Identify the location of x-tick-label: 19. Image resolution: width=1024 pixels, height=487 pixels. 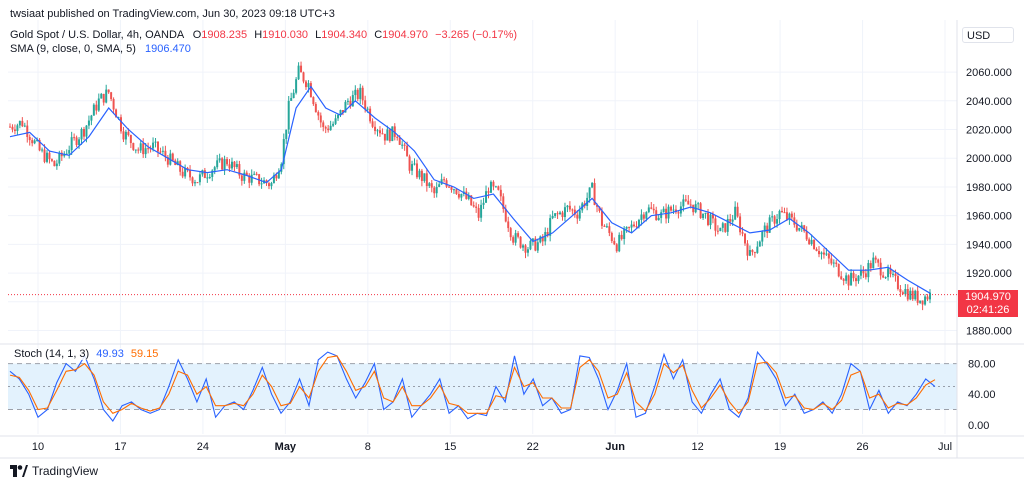
(780, 447).